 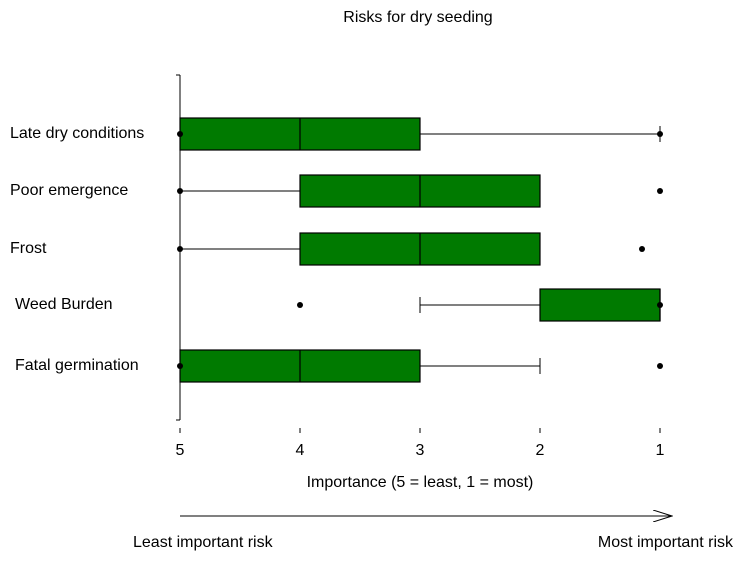 I want to click on annotation: Least important risk, so click(x=203, y=542).